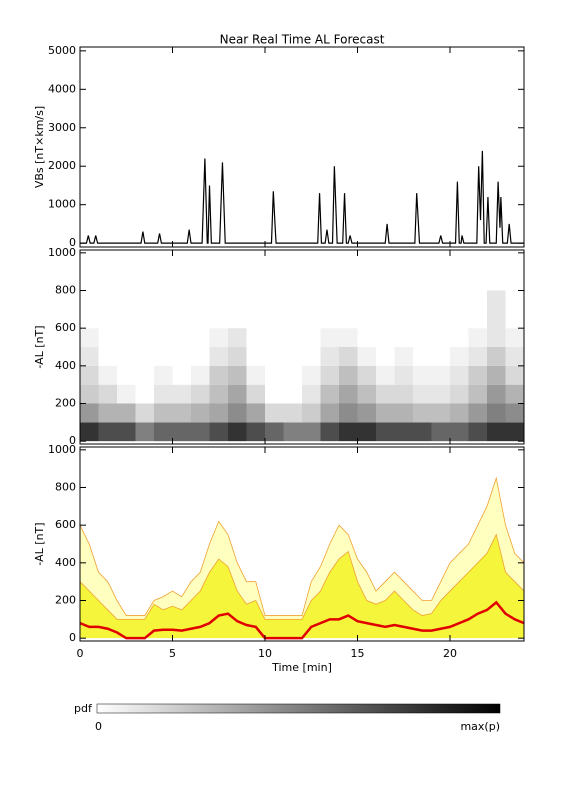 Image resolution: width=576 pixels, height=792 pixels. I want to click on x-axis-label: Time [min], so click(301, 667).